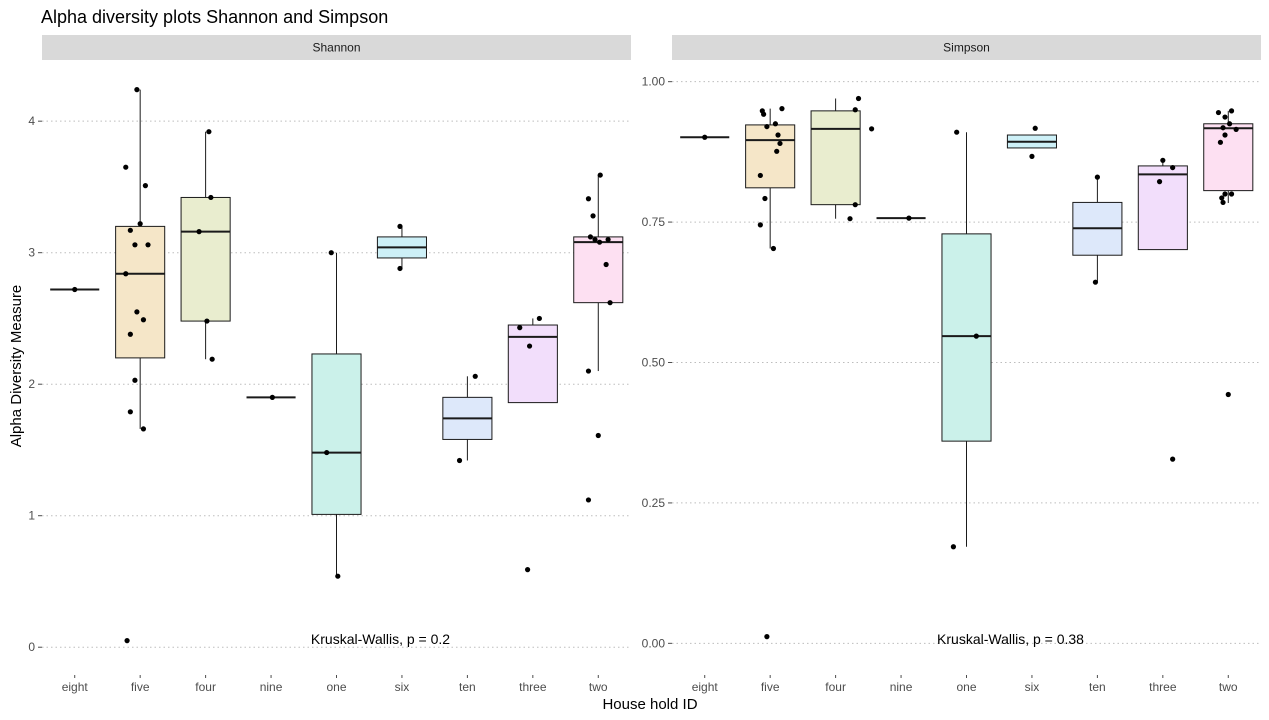 This screenshot has width=1269, height=720. Describe the element at coordinates (31, 121) in the screenshot. I see `y-tick-label: 4` at that location.